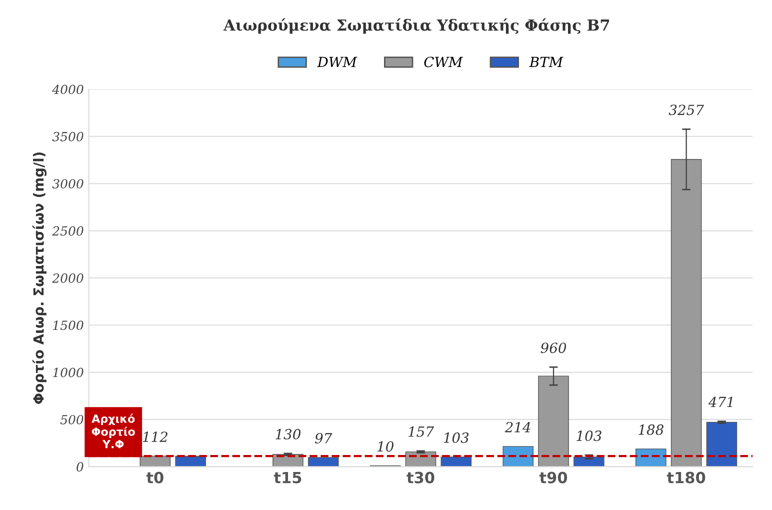 The width and height of the screenshot is (772, 510). What do you see at coordinates (553, 348) in the screenshot?
I see `data-label: 960` at bounding box center [553, 348].